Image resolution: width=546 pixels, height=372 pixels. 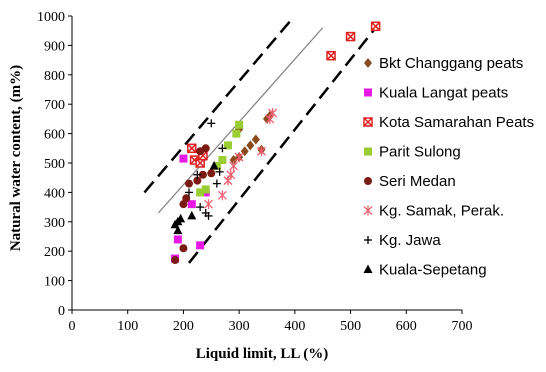 What do you see at coordinates (425, 270) in the screenshot?
I see `legend-item: Kuala-Sepetang` at bounding box center [425, 270].